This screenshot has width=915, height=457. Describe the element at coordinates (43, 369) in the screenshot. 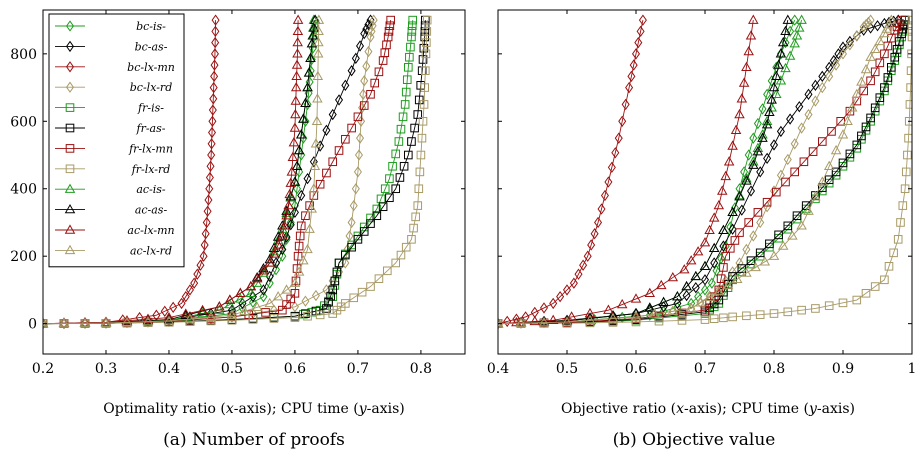

I see `x-tick-label: 0.2` at that location.